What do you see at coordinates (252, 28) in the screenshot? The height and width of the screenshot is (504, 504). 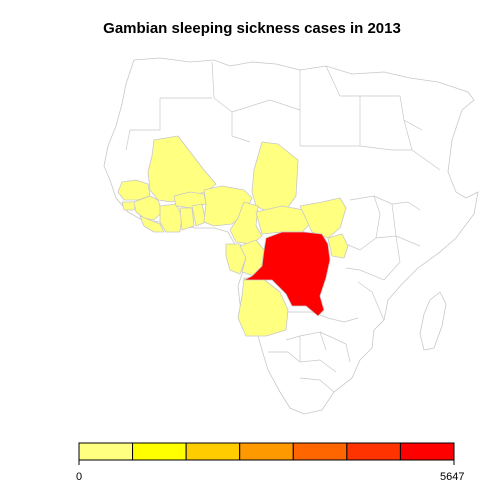 I see `map-title: Gambian sleeping sickness cases in 2013` at bounding box center [252, 28].